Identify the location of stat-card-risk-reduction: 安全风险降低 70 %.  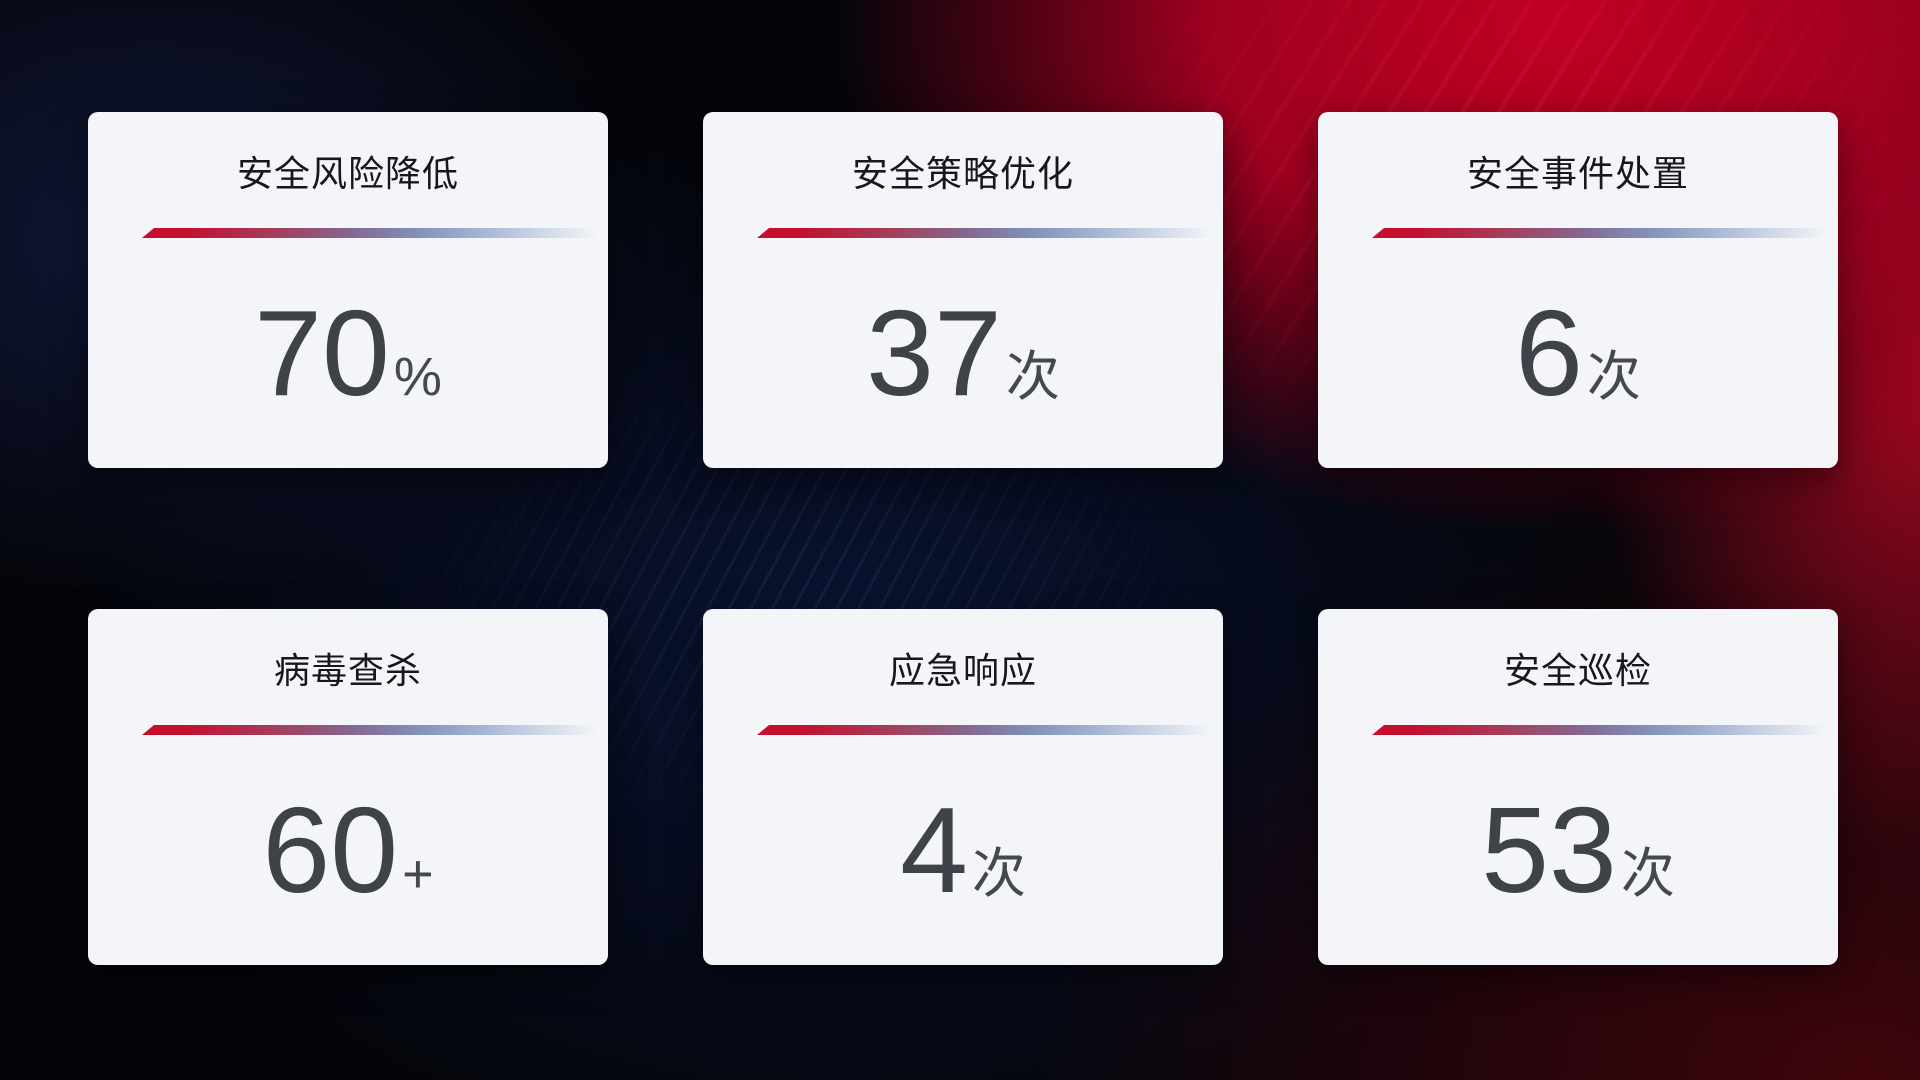
(348, 290).